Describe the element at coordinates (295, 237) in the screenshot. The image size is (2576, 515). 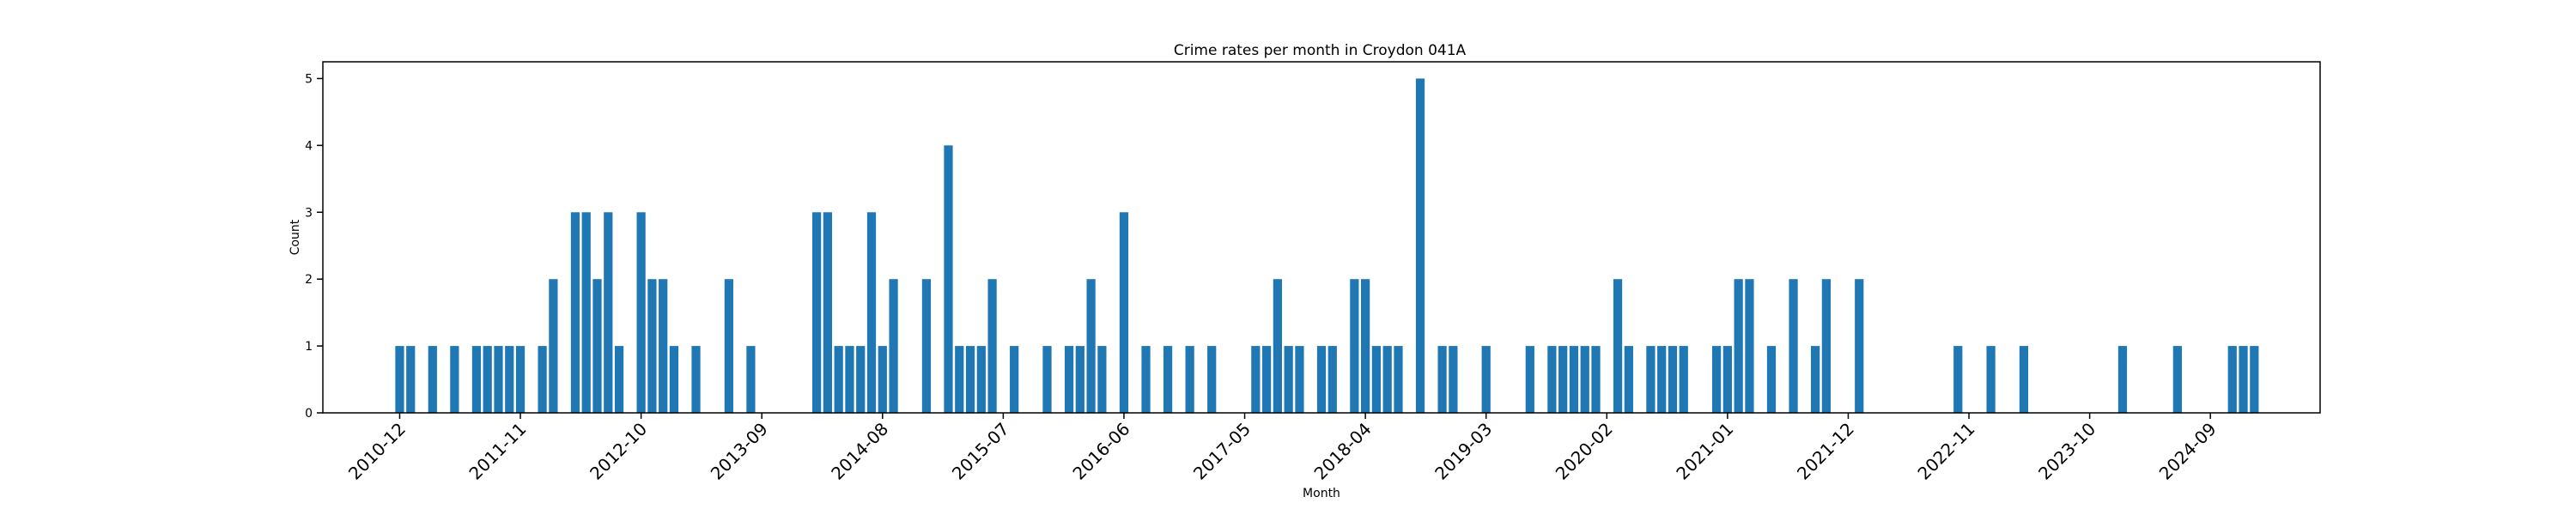
I see `y-axis-label: Count` at that location.